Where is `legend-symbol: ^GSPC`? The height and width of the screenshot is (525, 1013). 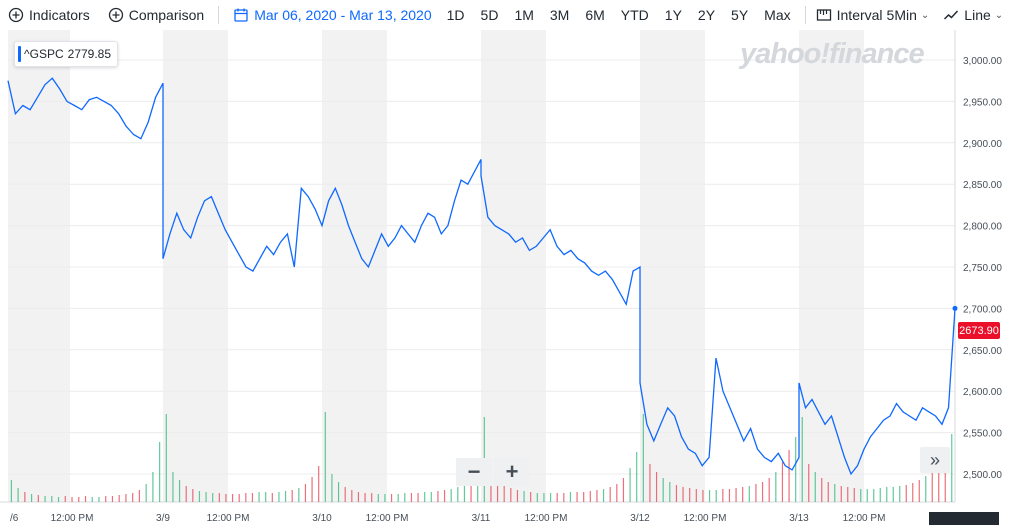
legend-symbol: ^GSPC is located at coordinates (44, 54).